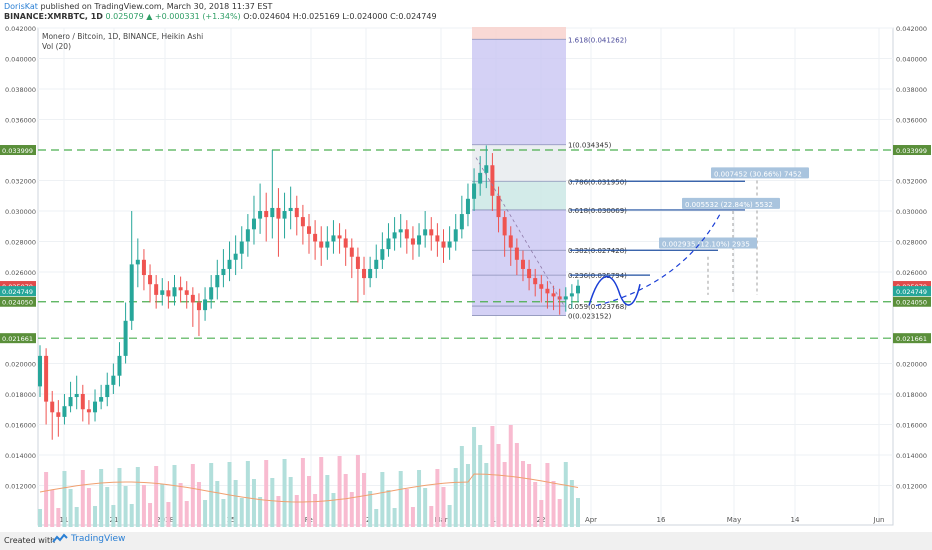 Image resolution: width=932 pixels, height=550 pixels. Describe the element at coordinates (590, 146) in the screenshot. I see `fib-level-label: 1(0.034345)` at that location.